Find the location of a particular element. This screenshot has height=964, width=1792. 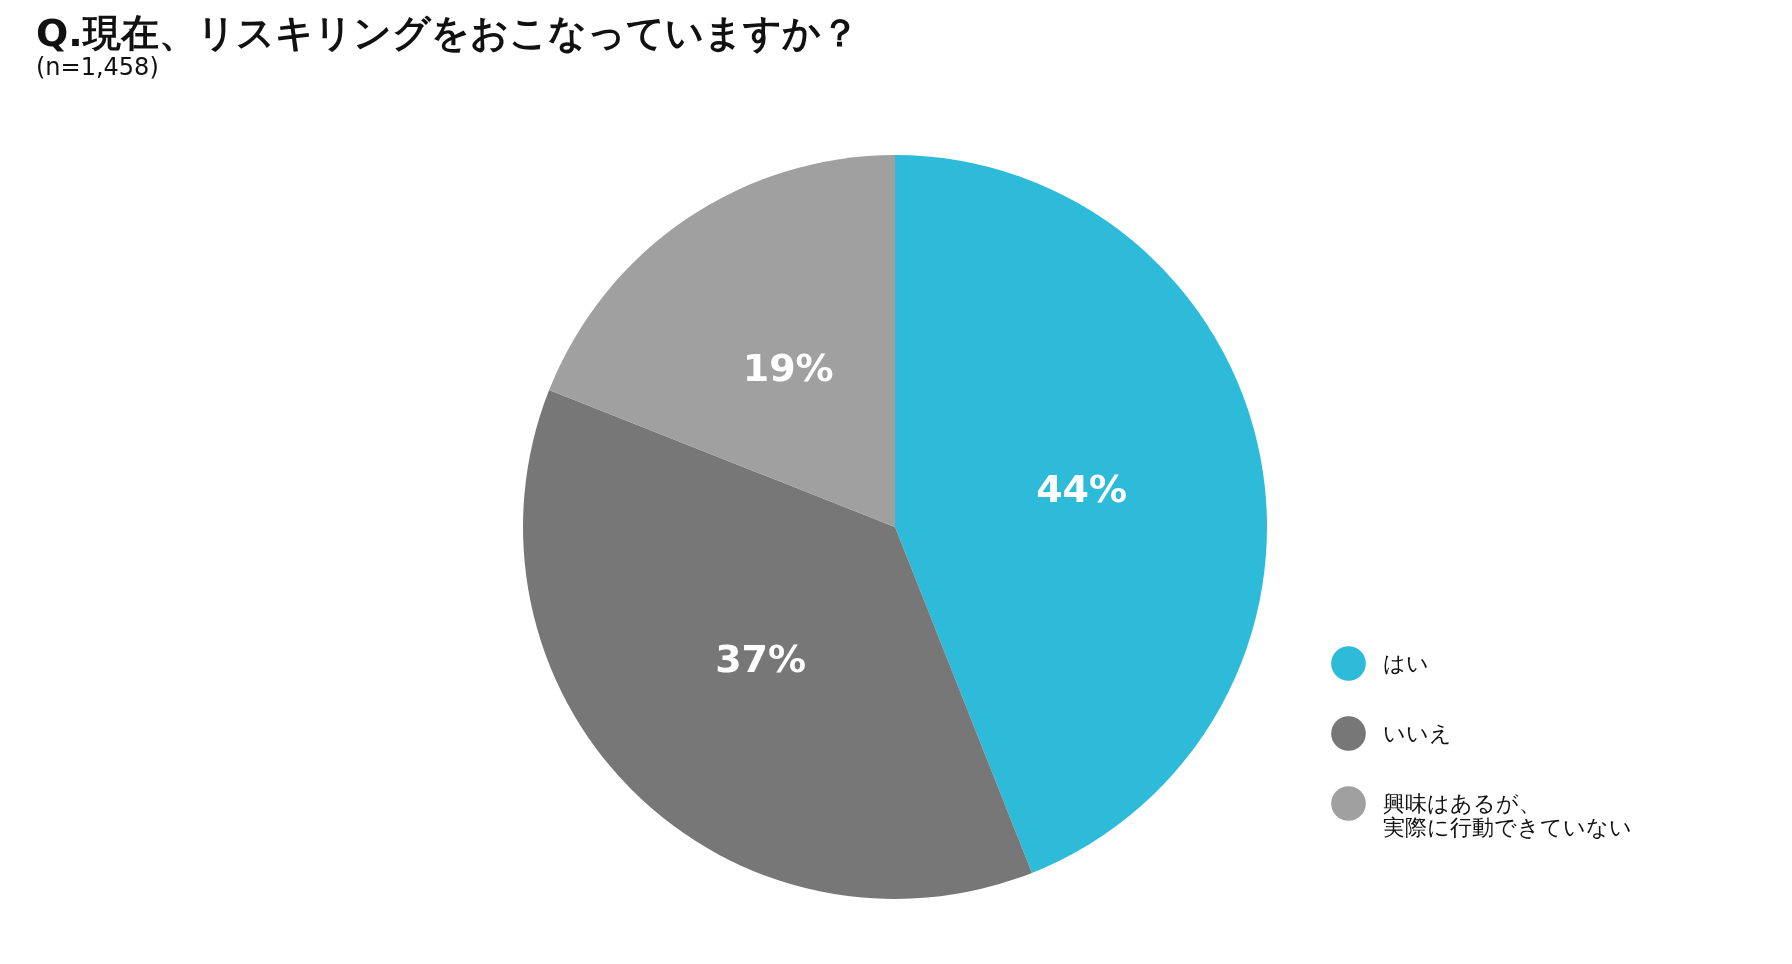

legend-label: はい is located at coordinates (1406, 663).